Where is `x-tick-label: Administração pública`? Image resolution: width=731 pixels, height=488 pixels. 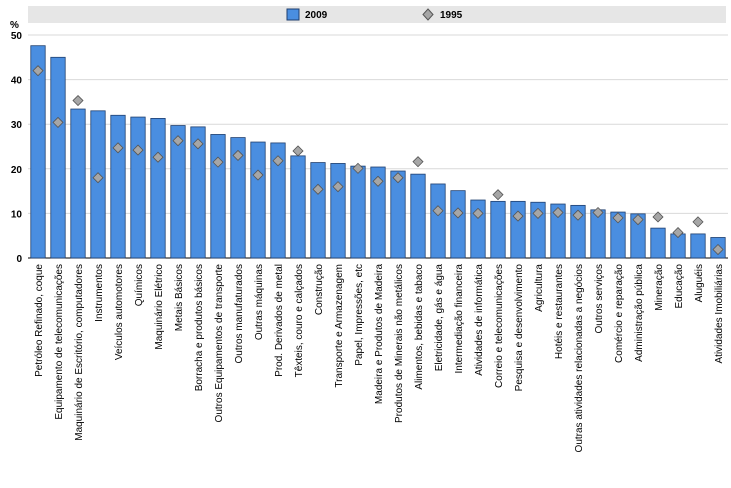
x-tick-label: Administração pública is located at coordinates (639, 313).